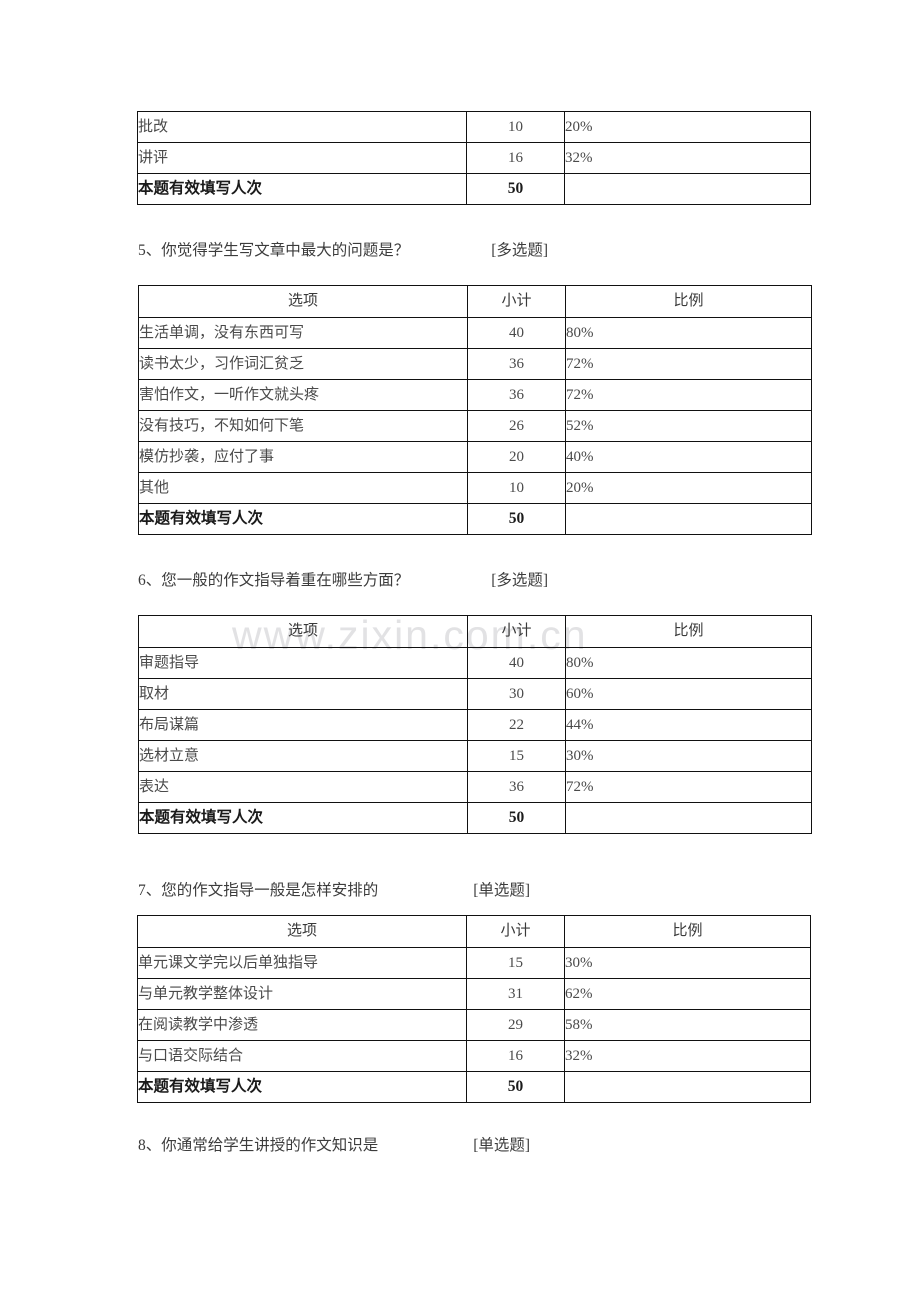 The width and height of the screenshot is (920, 1302). I want to click on table-row: 布局谋篇 22 44%, so click(475, 725).